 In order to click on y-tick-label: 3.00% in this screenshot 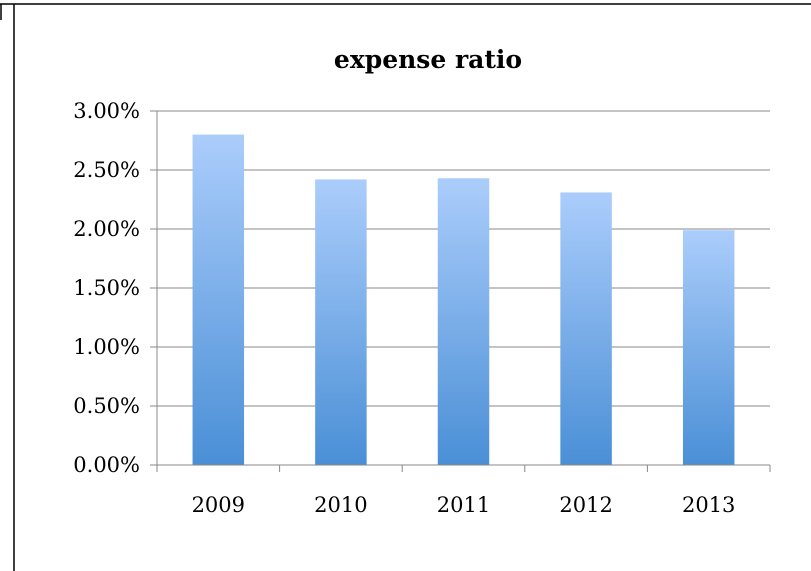, I will do `click(106, 111)`.